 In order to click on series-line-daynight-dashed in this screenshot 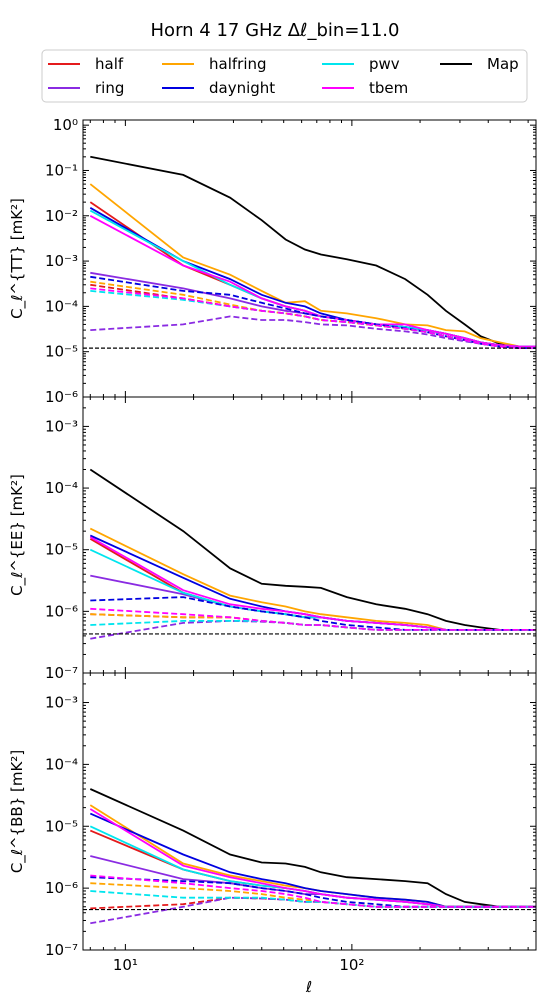, I will do `click(313, 312)`.